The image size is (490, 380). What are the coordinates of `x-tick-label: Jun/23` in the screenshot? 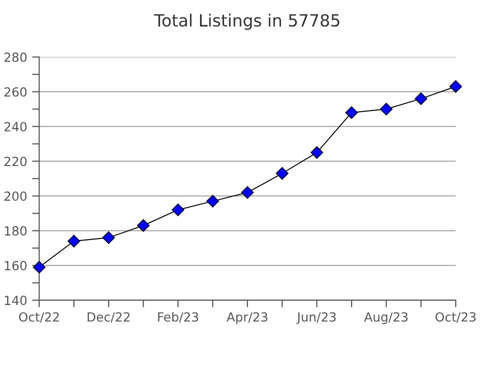 It's located at (316, 318).